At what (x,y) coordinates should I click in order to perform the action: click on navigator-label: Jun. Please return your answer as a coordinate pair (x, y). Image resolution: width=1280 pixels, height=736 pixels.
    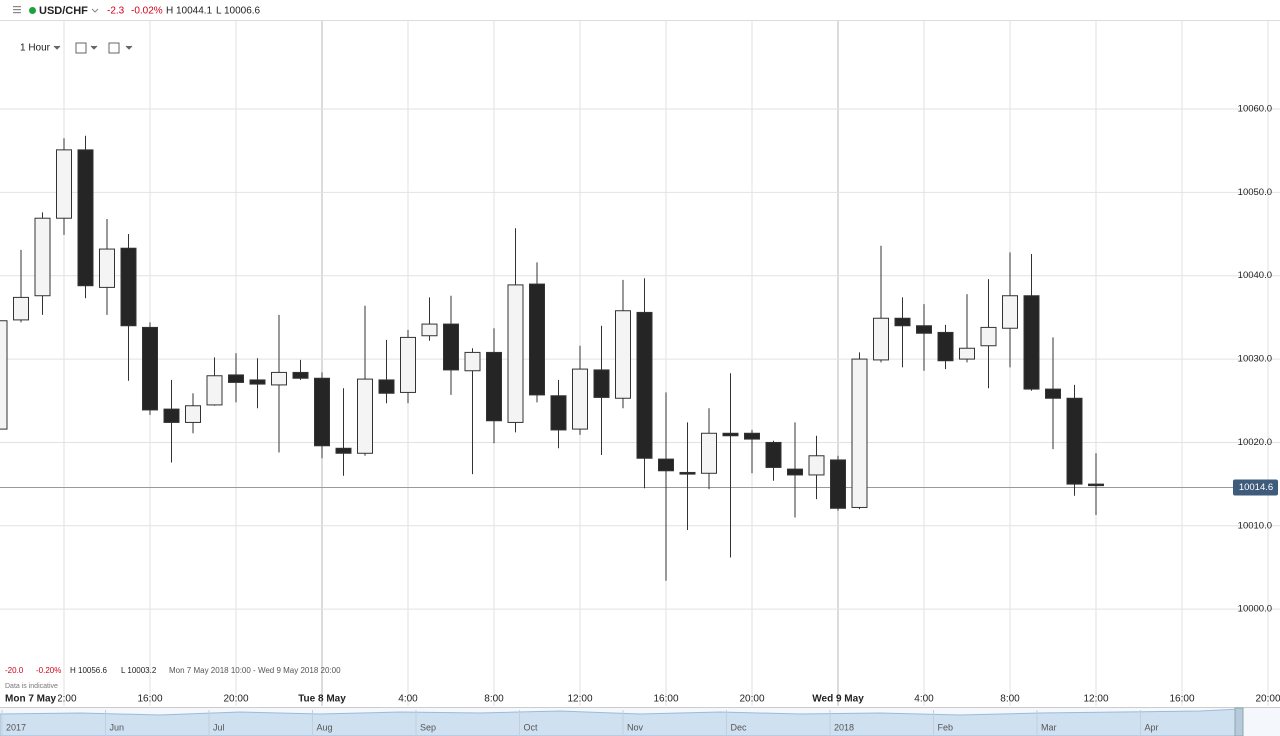
    Looking at the image, I should click on (117, 727).